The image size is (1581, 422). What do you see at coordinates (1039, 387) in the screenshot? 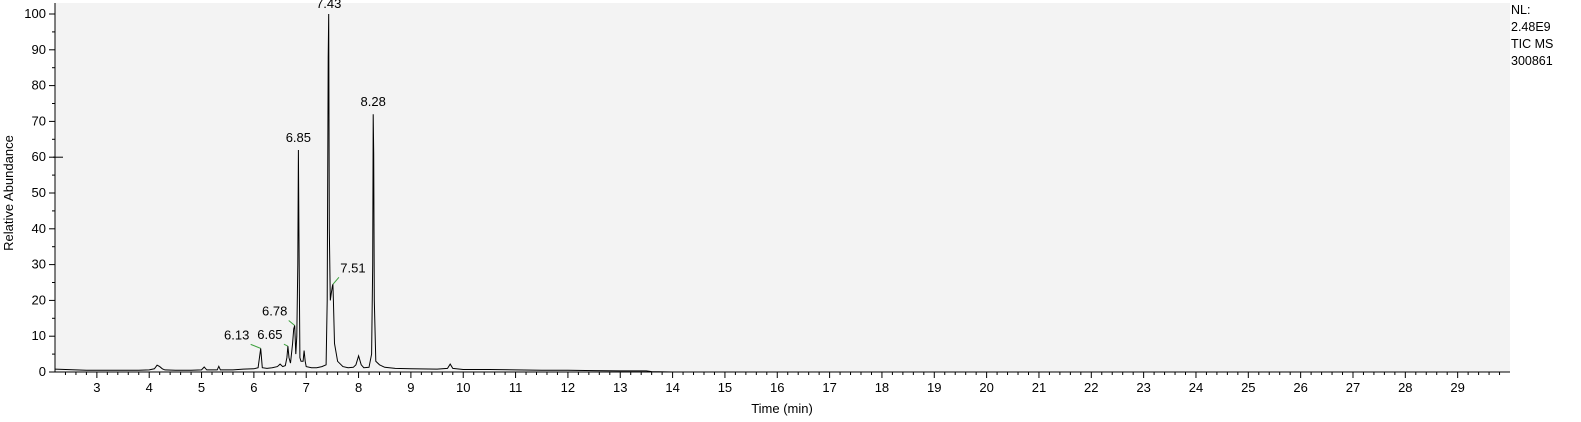
I see `x-tick-label-21: 21` at bounding box center [1039, 387].